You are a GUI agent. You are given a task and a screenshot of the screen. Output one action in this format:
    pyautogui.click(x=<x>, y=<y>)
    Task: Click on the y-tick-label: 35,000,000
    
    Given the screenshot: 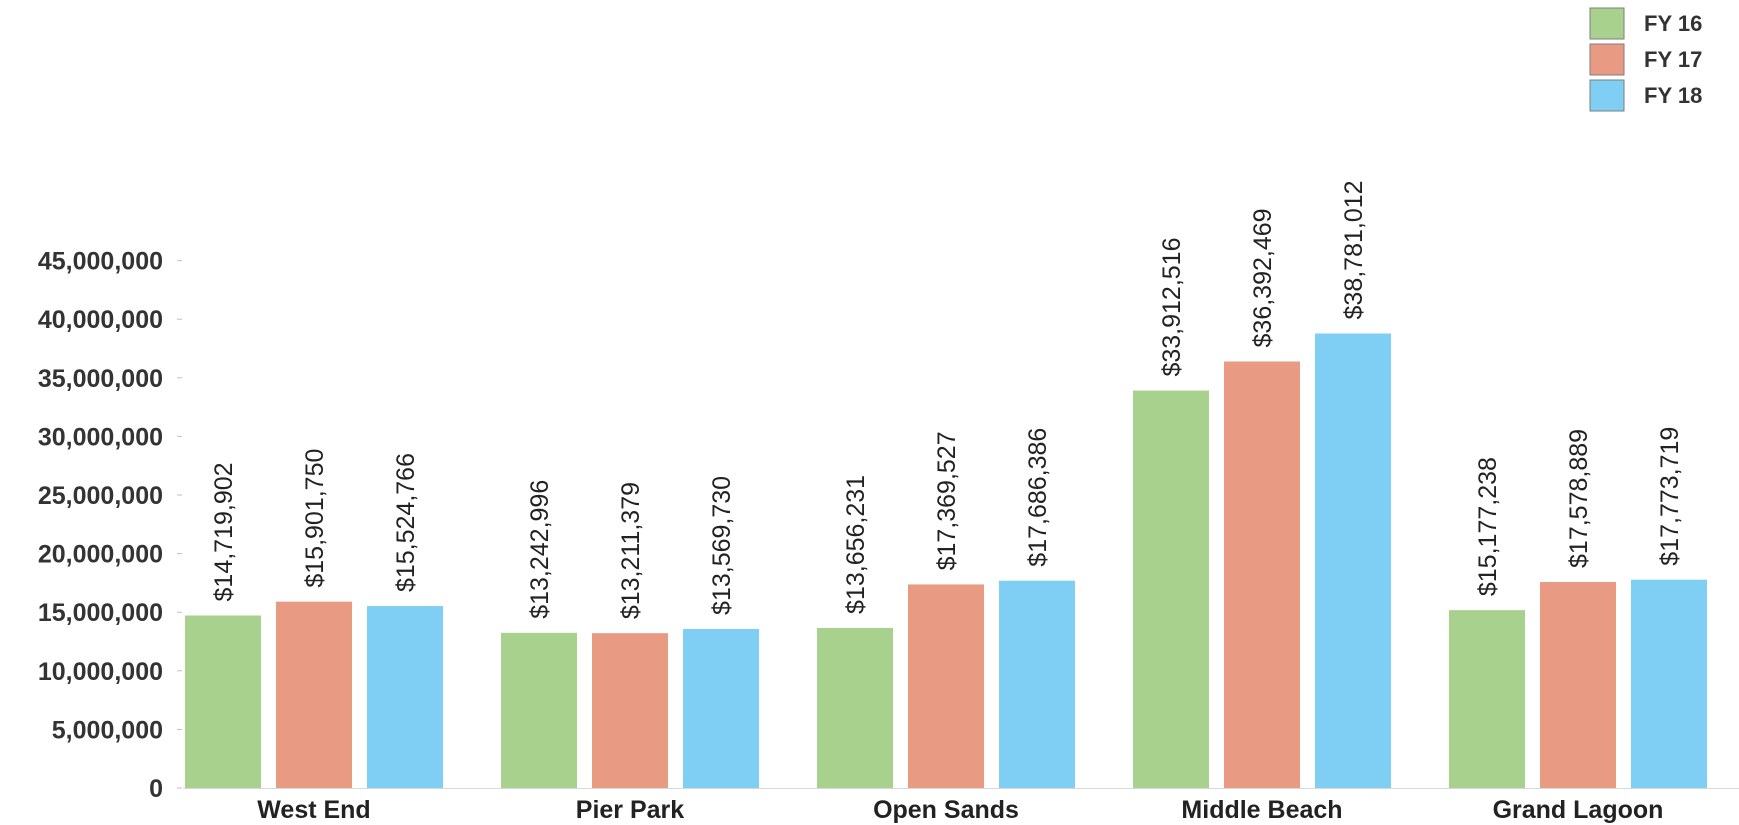 What is the action you would take?
    pyautogui.click(x=100, y=379)
    